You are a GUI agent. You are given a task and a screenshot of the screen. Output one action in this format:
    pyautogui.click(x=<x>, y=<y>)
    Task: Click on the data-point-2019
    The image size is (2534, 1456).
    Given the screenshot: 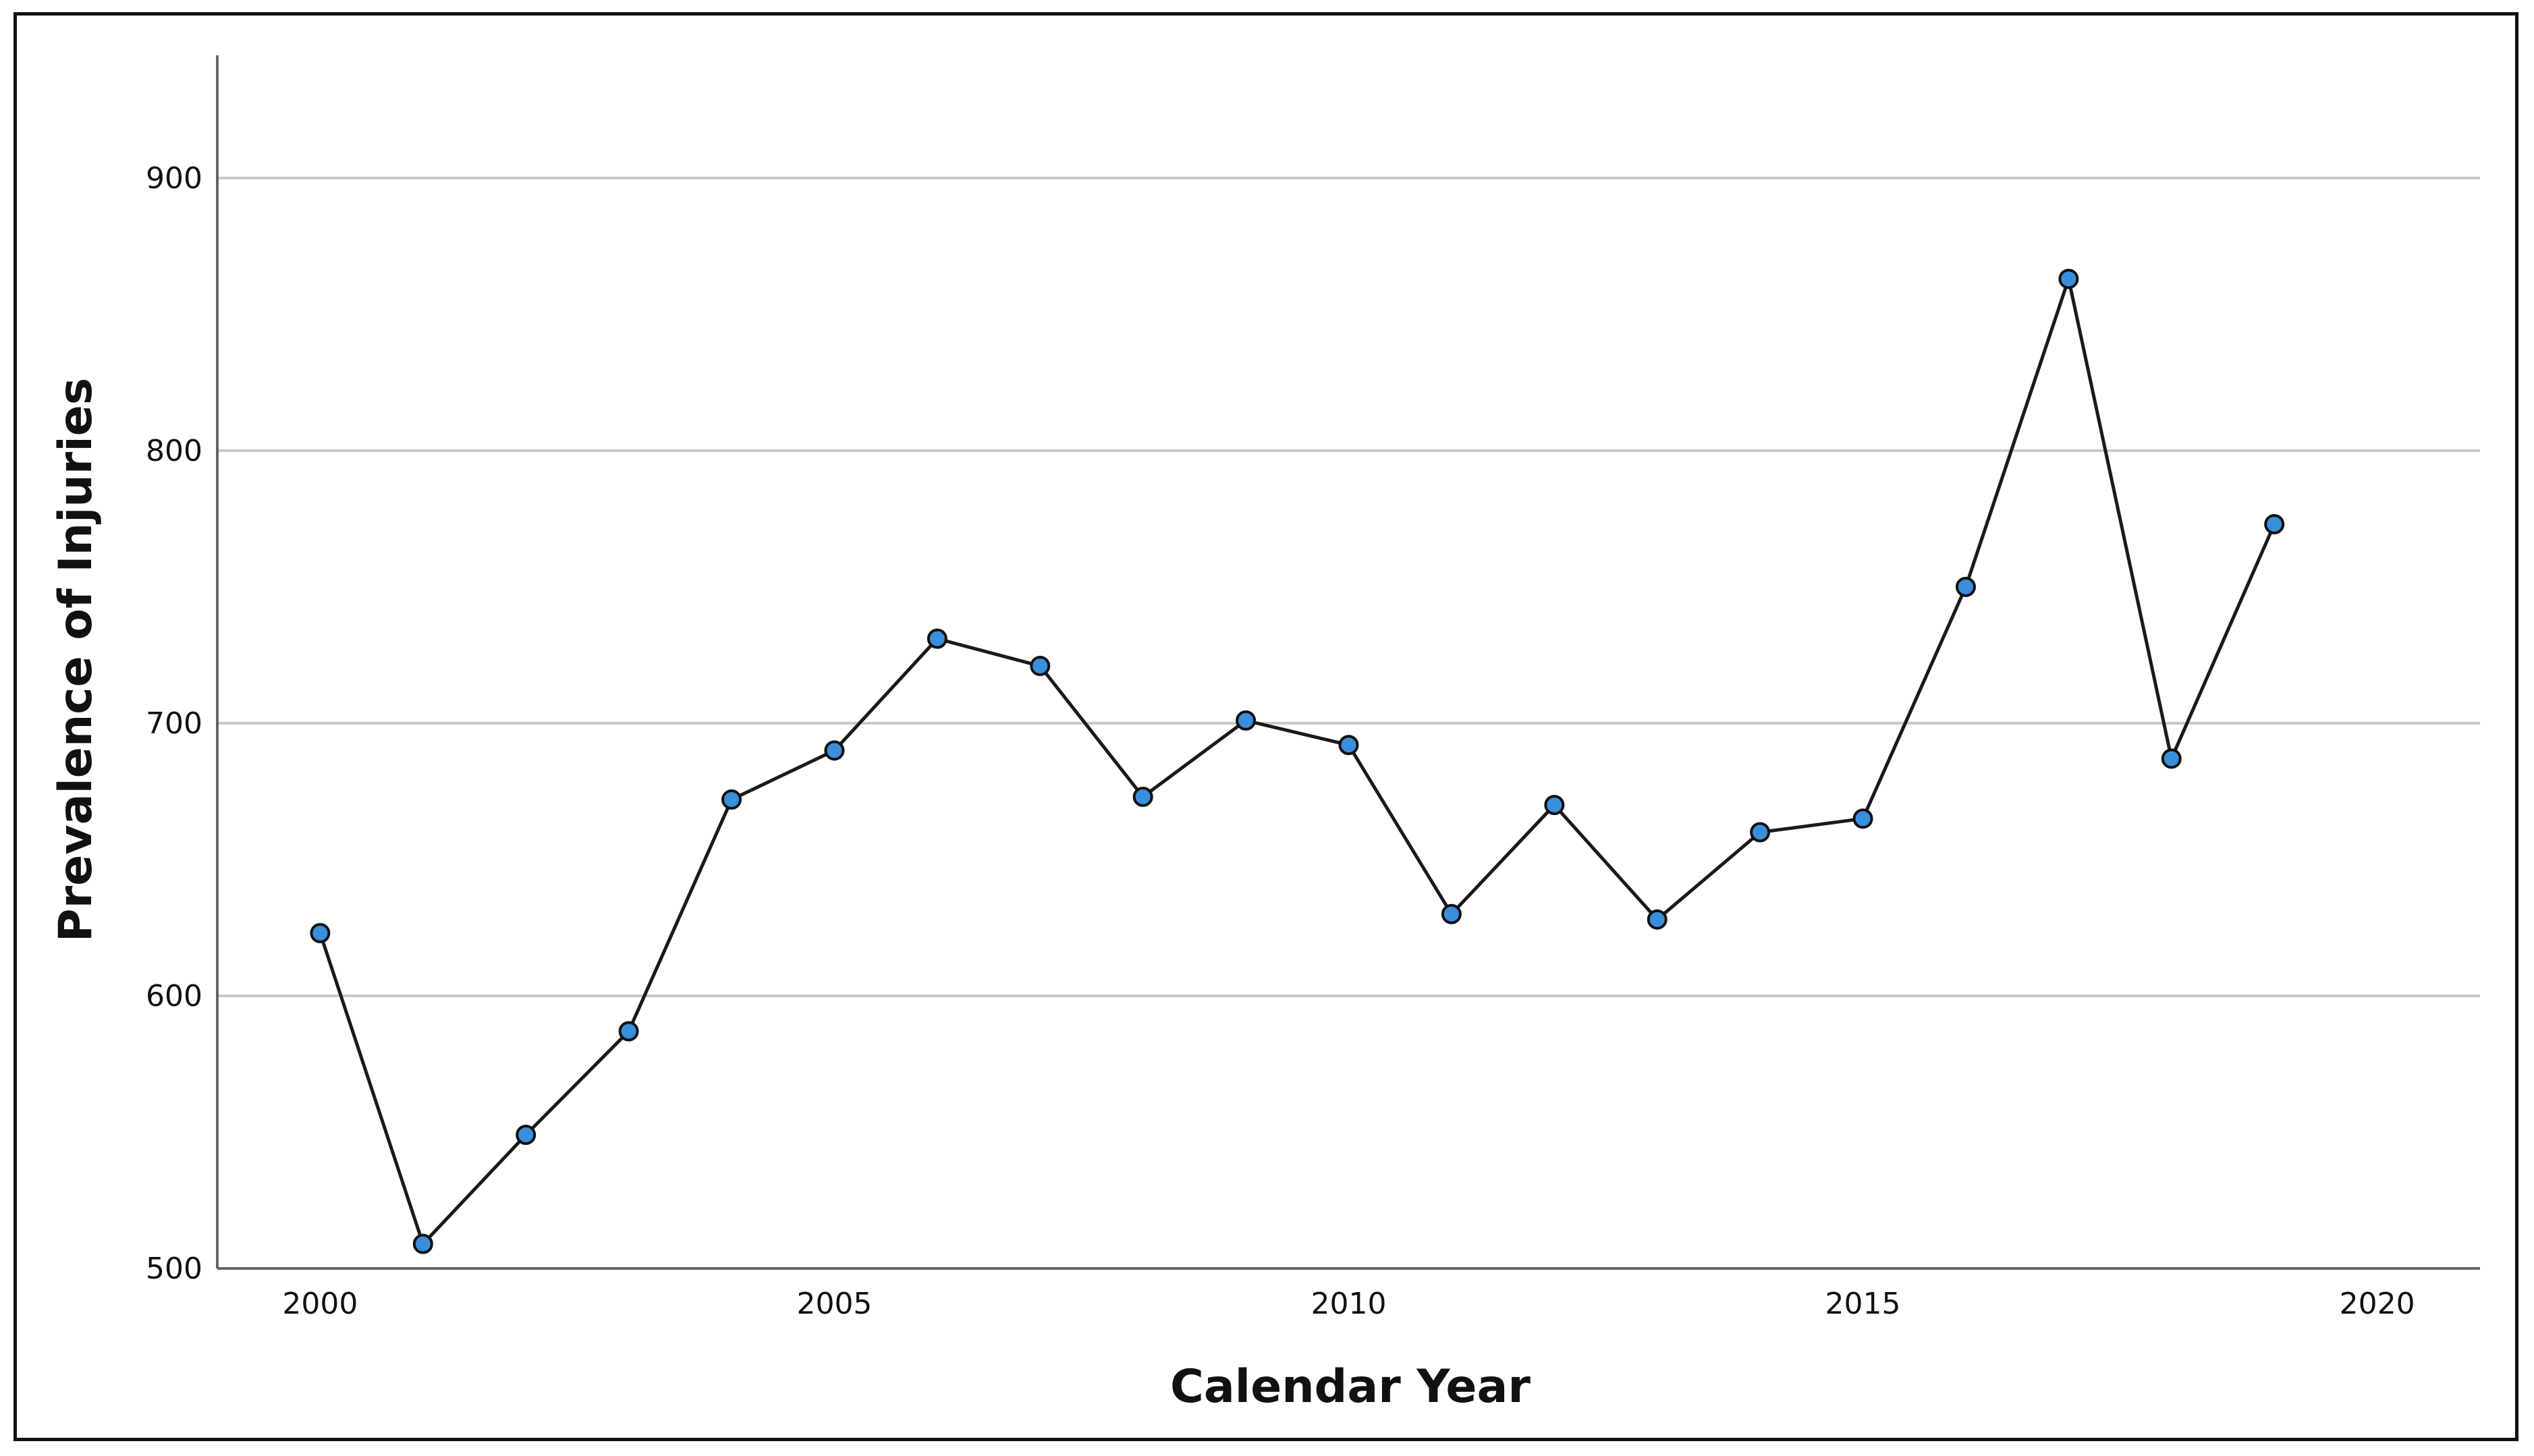 What is the action you would take?
    pyautogui.click(x=2274, y=523)
    